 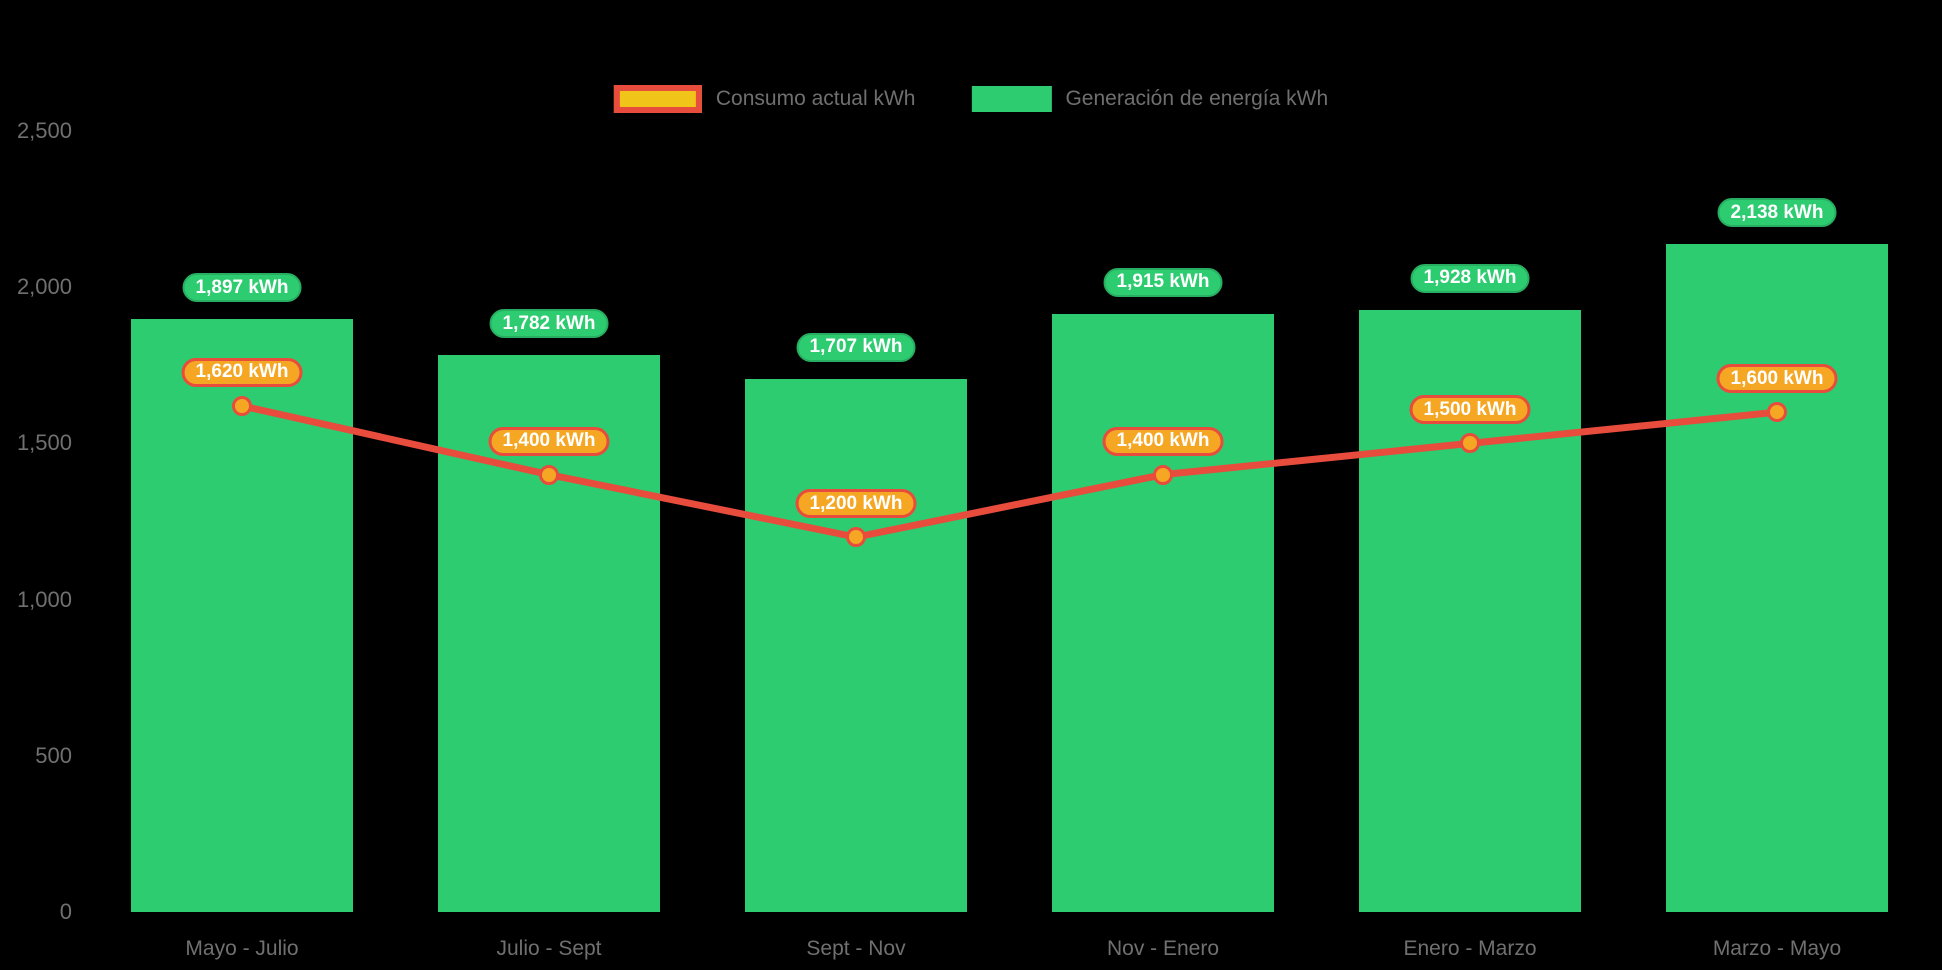 I want to click on consumption-value-badge: 1,200 kWh, so click(x=856, y=504).